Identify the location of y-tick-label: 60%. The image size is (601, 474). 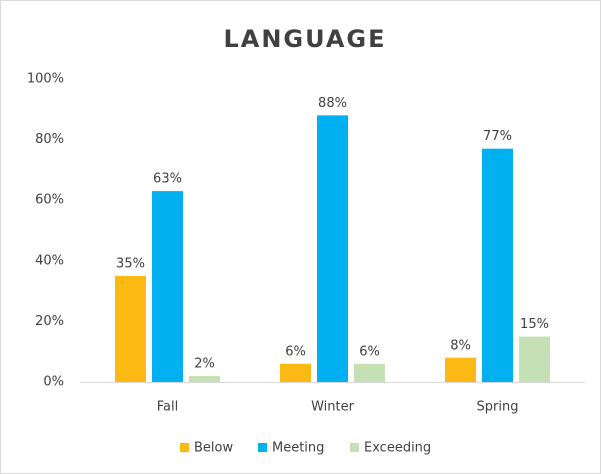
(49, 200).